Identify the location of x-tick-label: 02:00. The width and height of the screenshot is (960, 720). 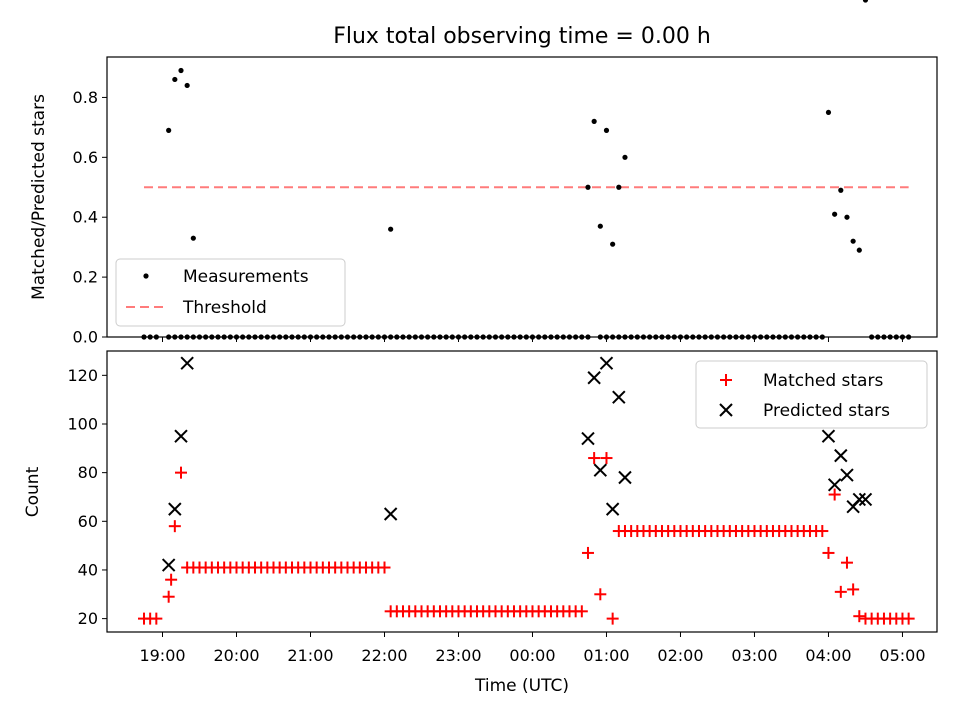
(680, 655).